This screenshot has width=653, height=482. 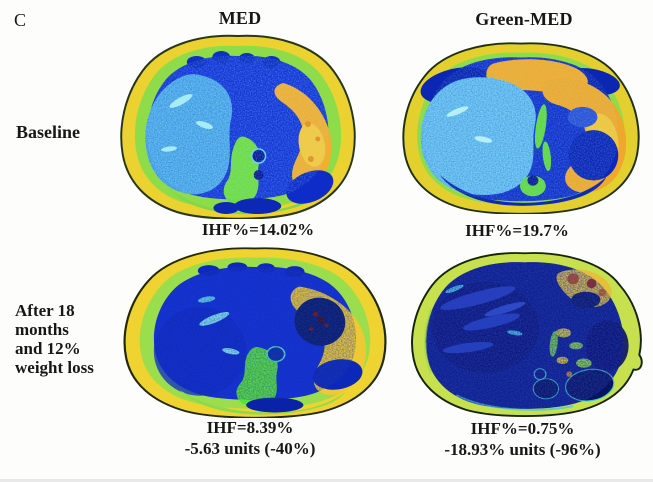 I want to click on caption-baseline-med-ihf: IHF%=14.02%, so click(x=258, y=229).